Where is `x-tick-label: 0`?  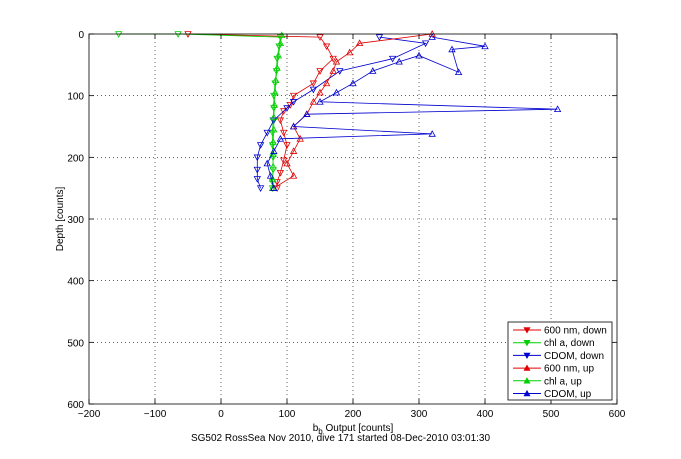
x-tick-label: 0 is located at coordinates (221, 414).